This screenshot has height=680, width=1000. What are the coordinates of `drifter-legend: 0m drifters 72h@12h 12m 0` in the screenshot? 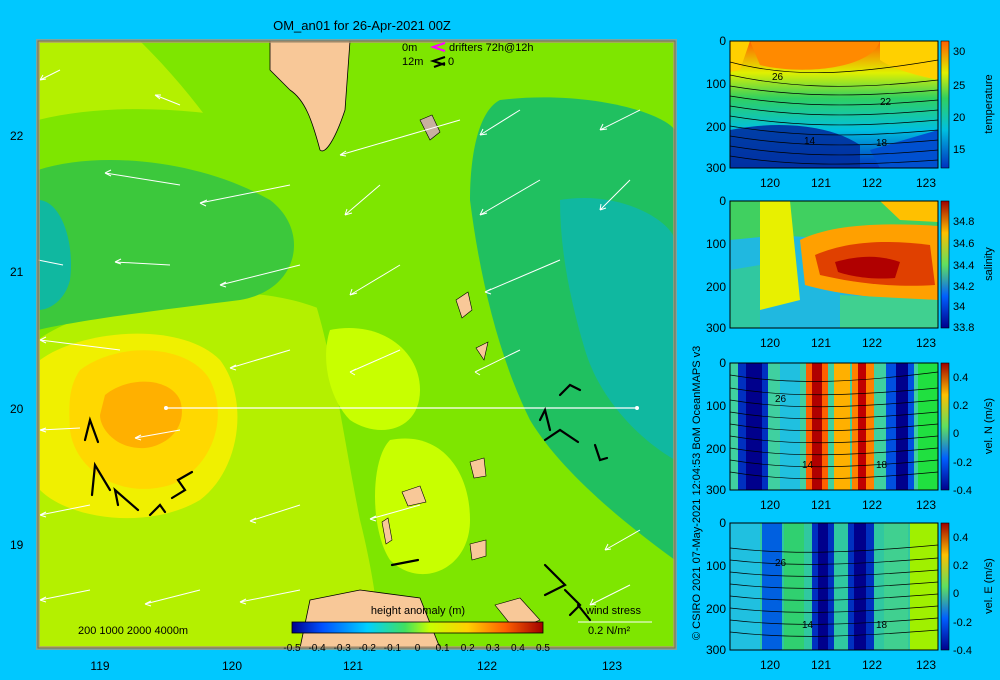 It's located at (468, 55).